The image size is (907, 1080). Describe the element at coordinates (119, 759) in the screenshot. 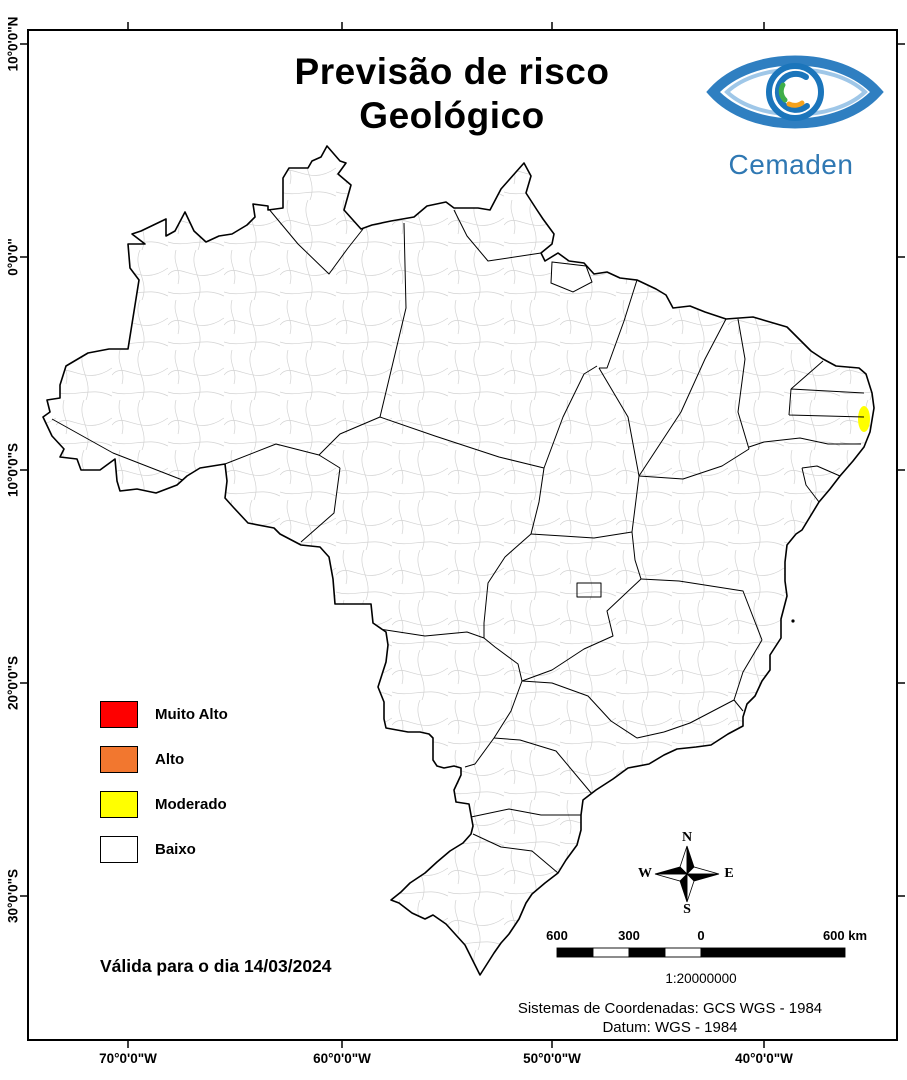

I see `legend-swatch-alto` at that location.